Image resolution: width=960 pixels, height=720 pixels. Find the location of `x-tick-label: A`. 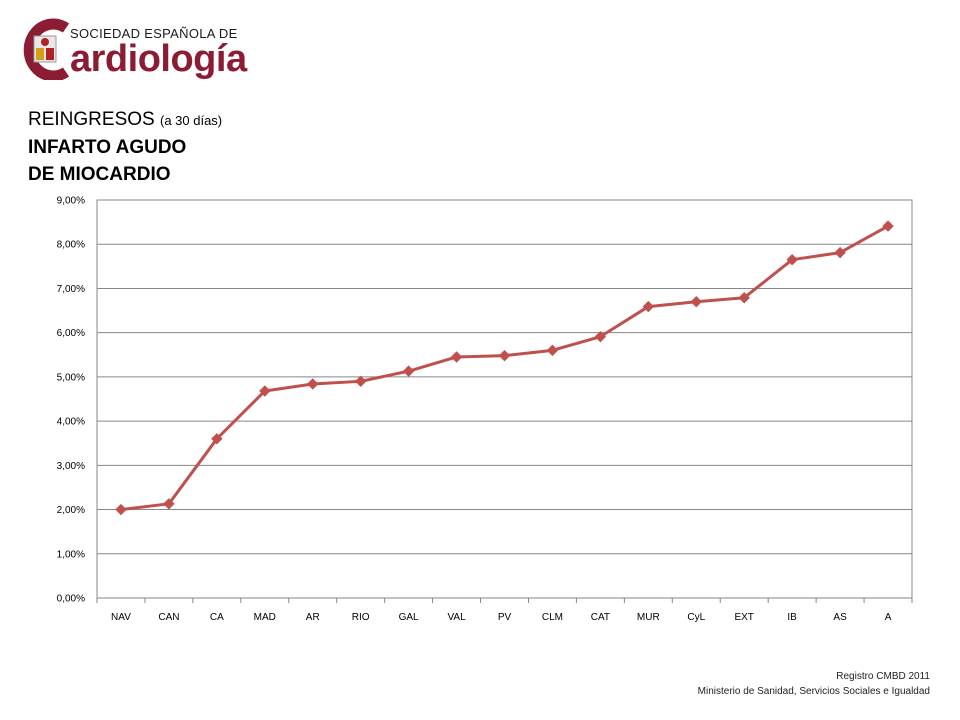

x-tick-label: A is located at coordinates (888, 617).